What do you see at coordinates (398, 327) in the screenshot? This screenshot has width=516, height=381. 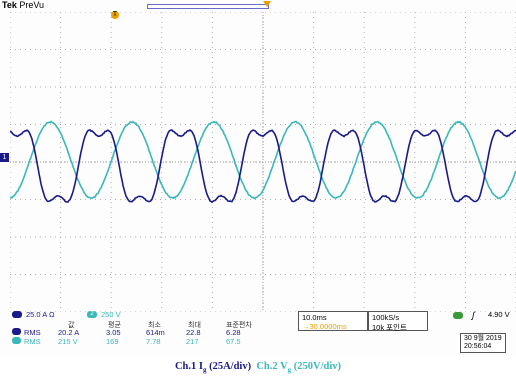 I see `record-points: 10k 포인트` at bounding box center [398, 327].